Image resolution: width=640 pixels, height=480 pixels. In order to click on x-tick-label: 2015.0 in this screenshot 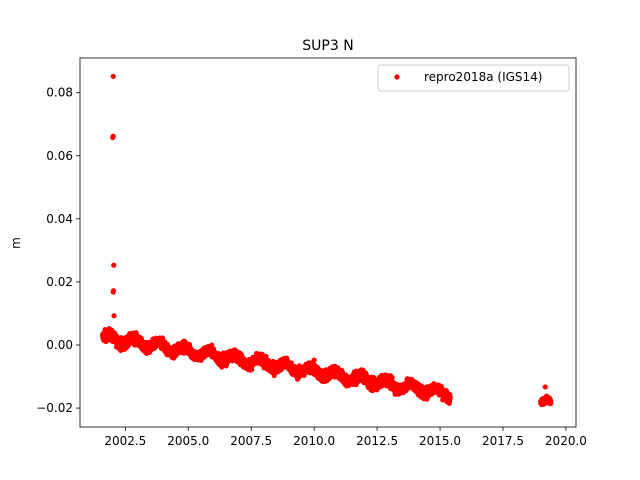, I will do `click(440, 441)`.